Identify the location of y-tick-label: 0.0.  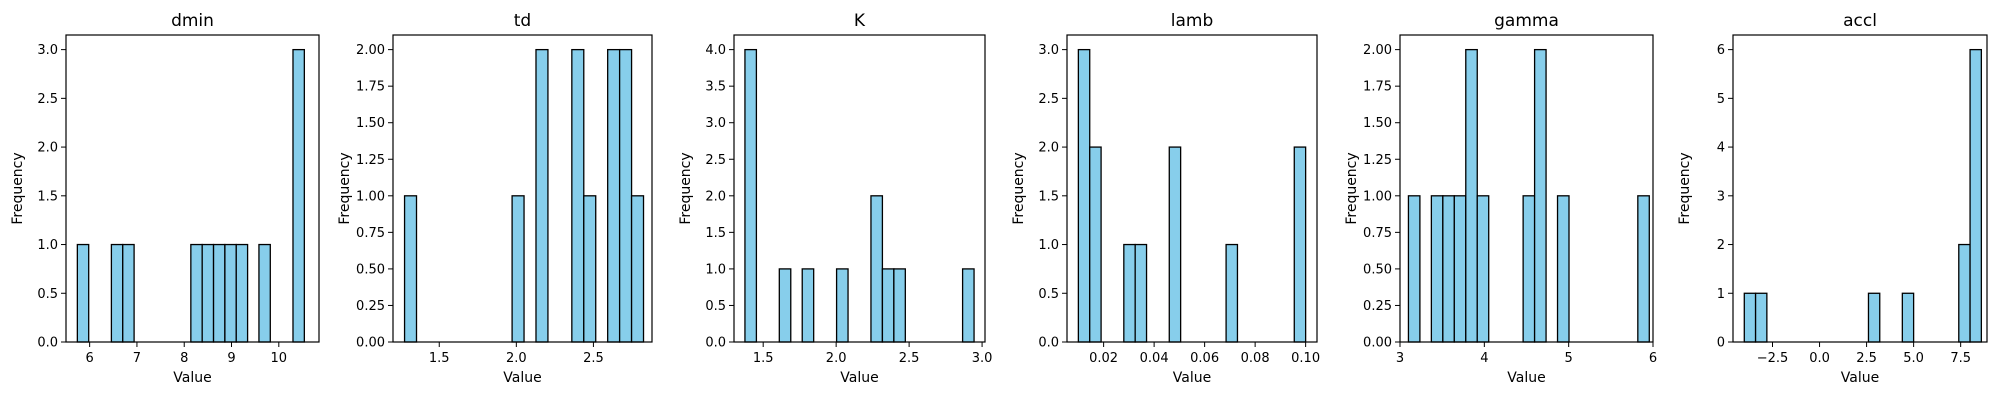
(715, 343).